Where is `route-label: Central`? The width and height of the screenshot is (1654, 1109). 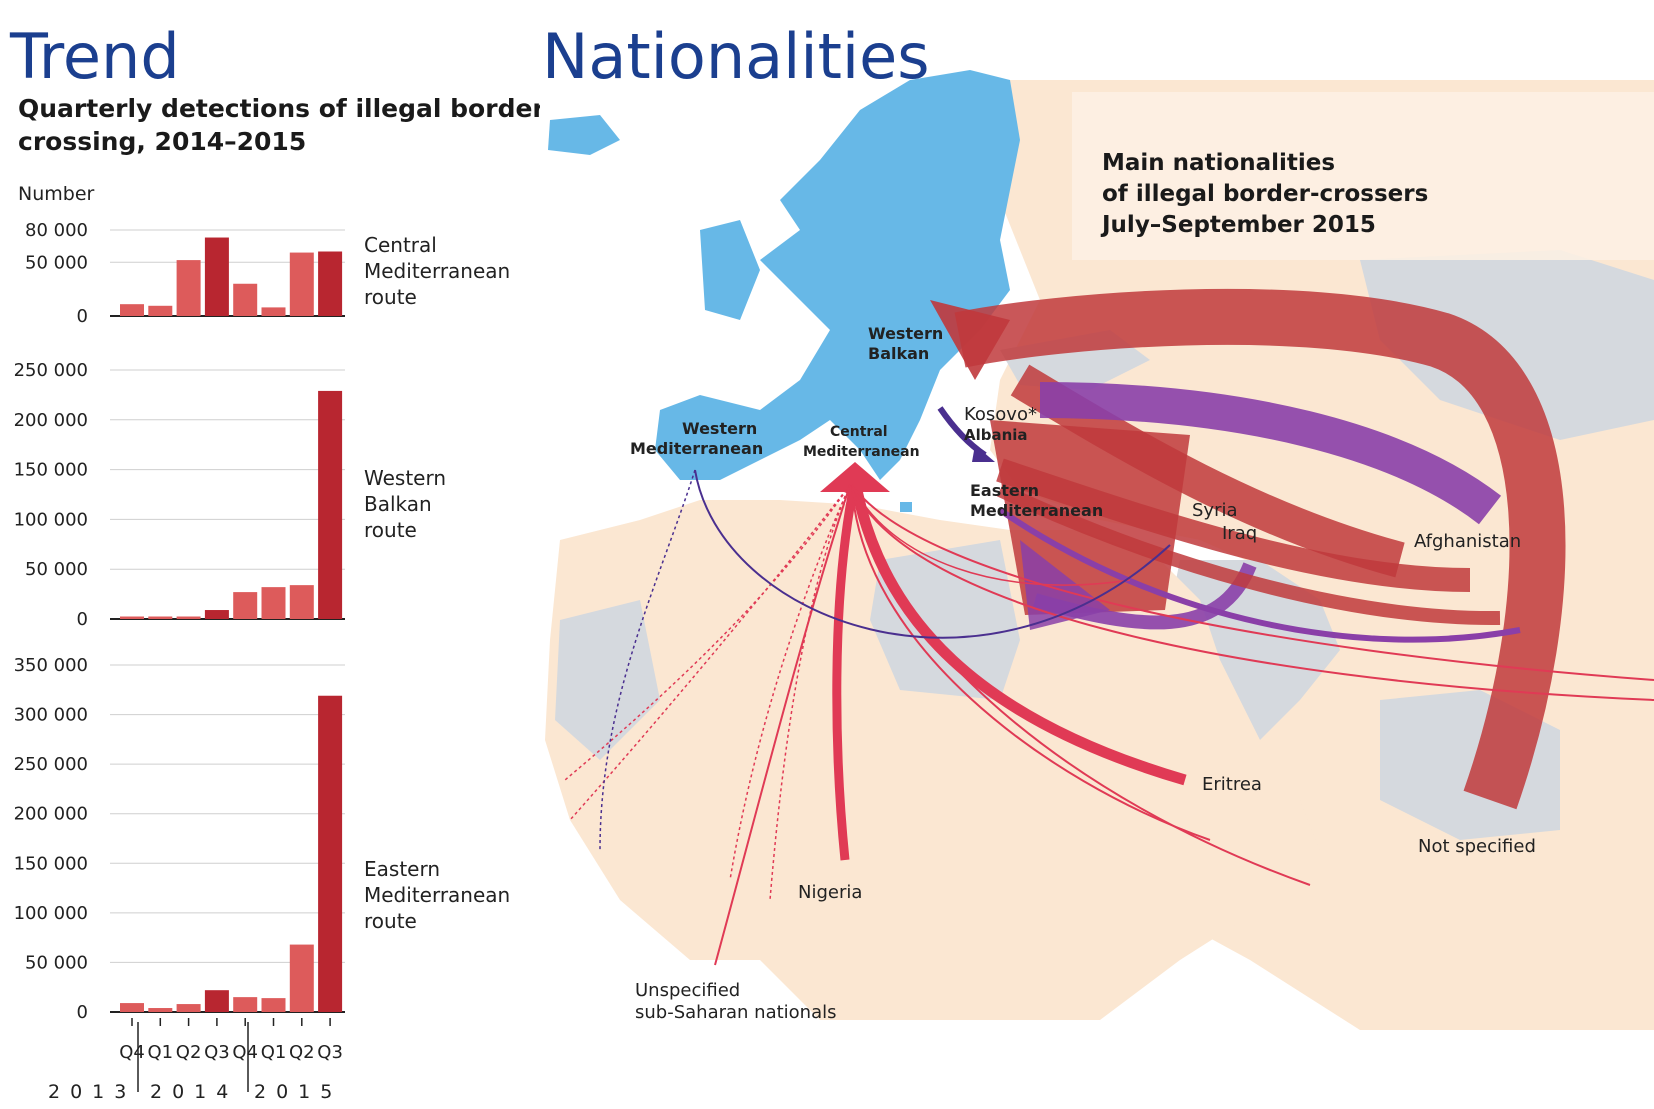 route-label: Central is located at coordinates (400, 245).